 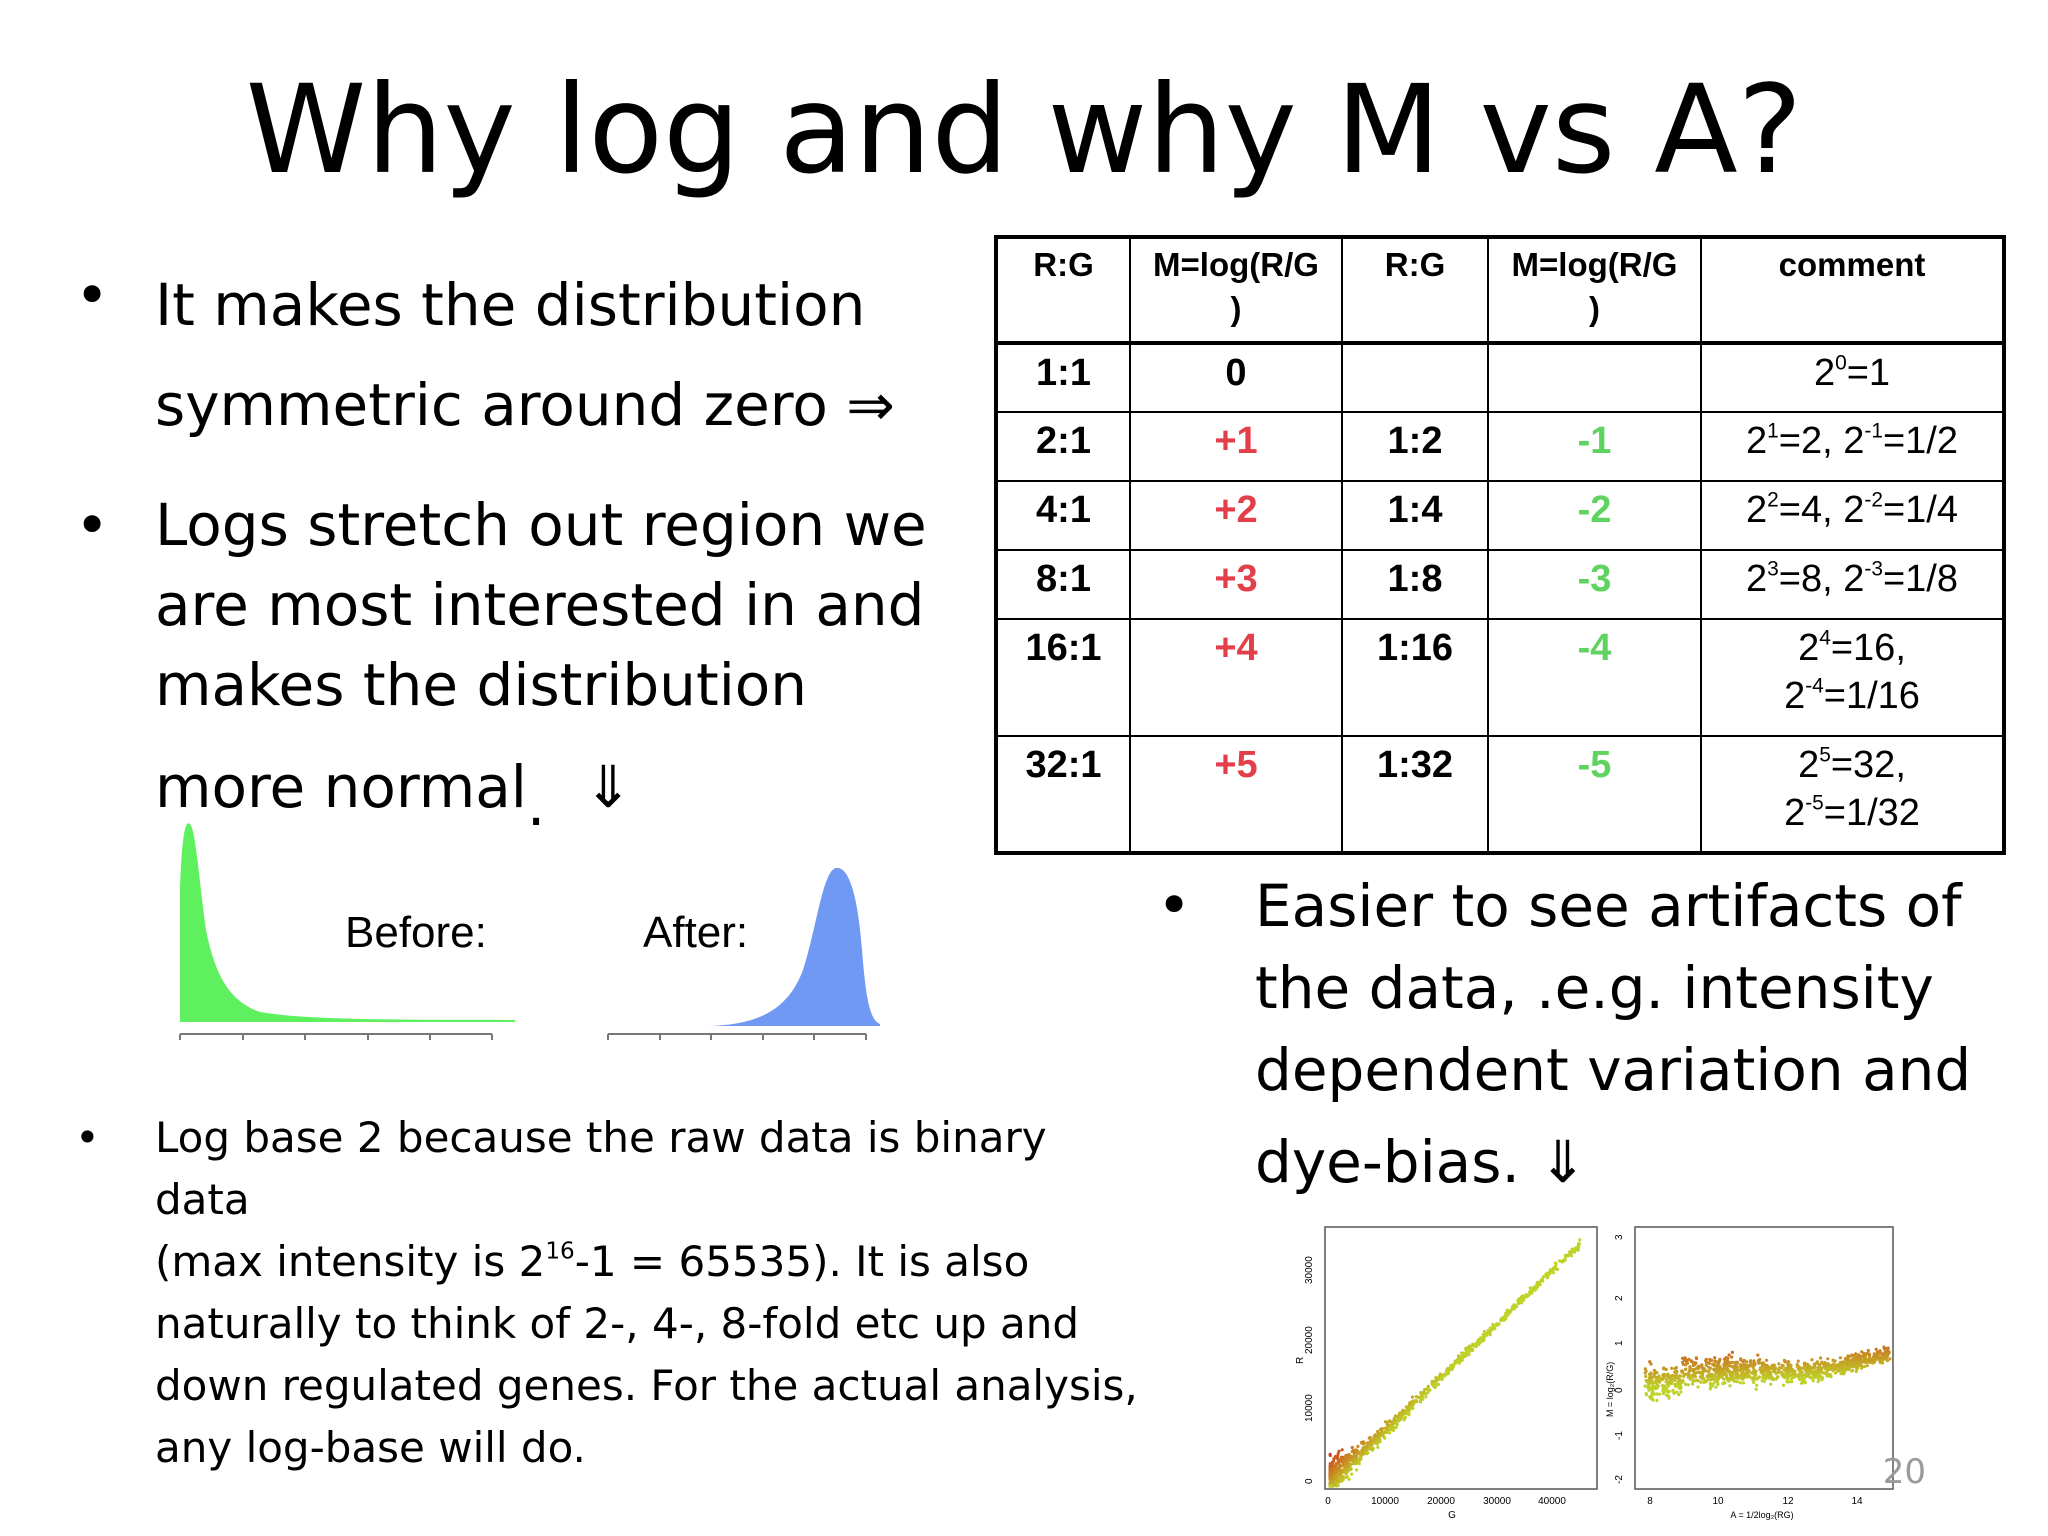 I want to click on header-rg-2: R:G, so click(x=1415, y=290).